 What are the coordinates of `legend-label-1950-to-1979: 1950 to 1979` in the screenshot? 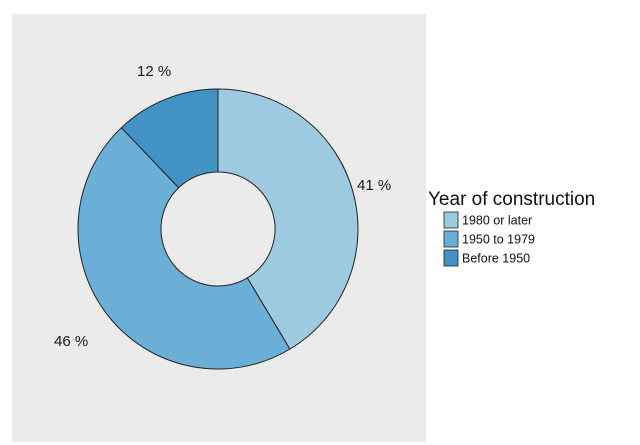 It's located at (498, 240).